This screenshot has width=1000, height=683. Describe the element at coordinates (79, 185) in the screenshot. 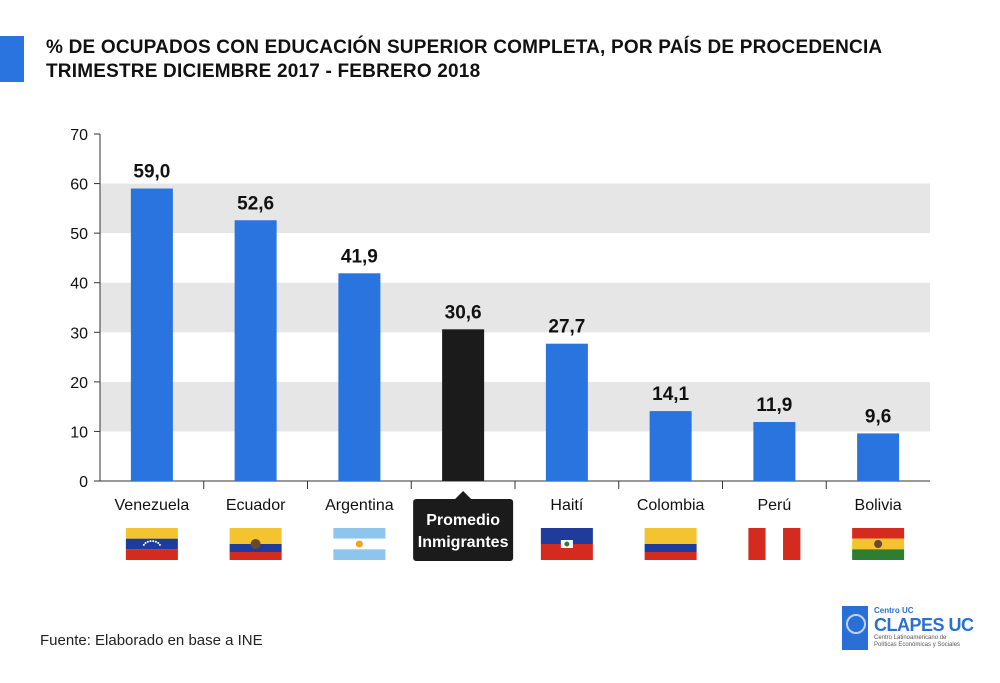

I see `y-tick-label: 60` at that location.